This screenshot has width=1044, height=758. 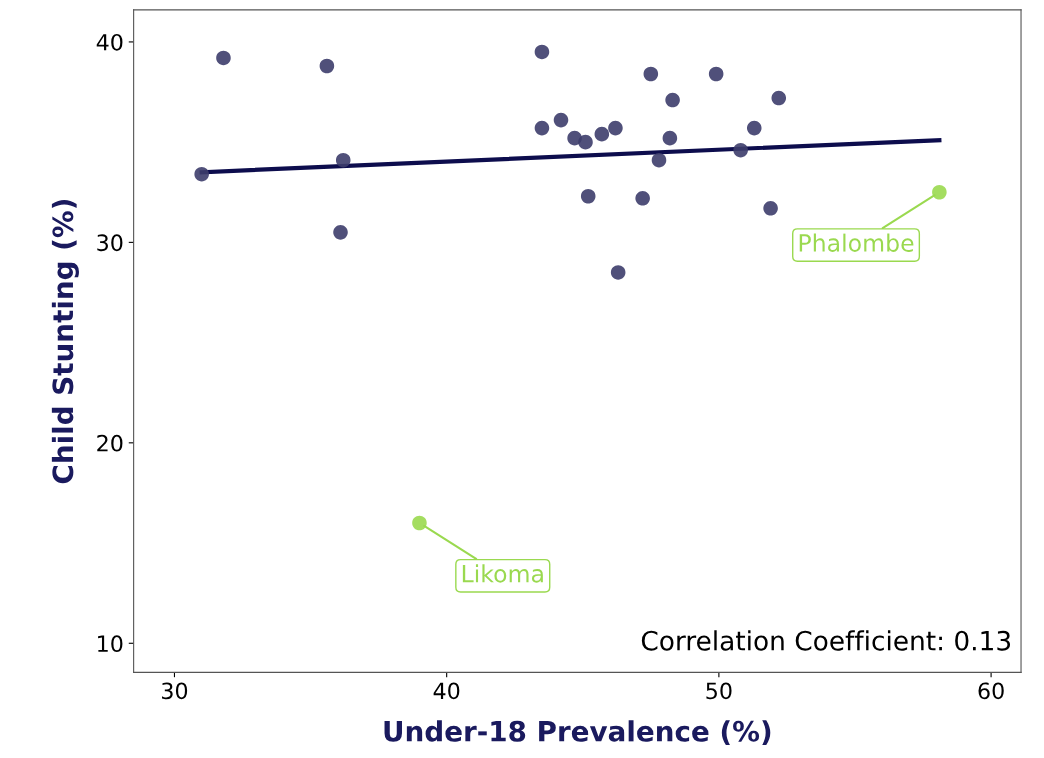 What do you see at coordinates (577, 733) in the screenshot?
I see `x-axis-title: Under-18 Prevalence (%)` at bounding box center [577, 733].